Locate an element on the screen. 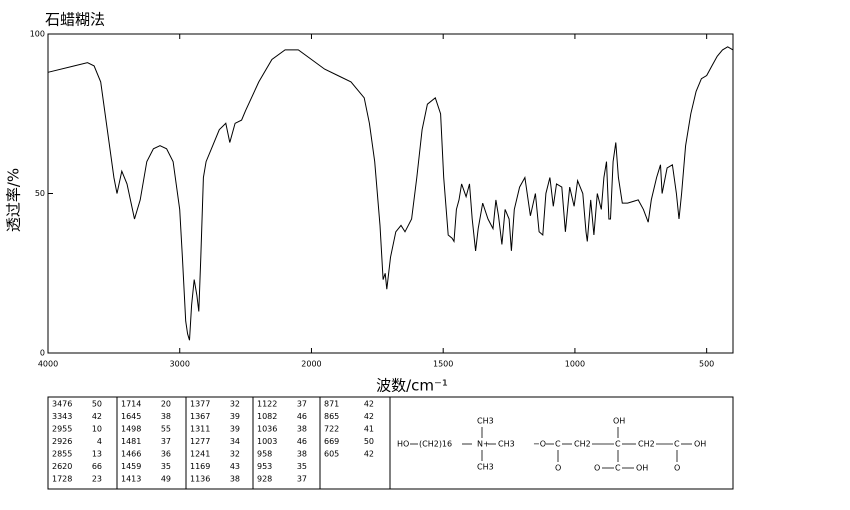 The image size is (850, 510). structure is located at coordinates (551, 448).